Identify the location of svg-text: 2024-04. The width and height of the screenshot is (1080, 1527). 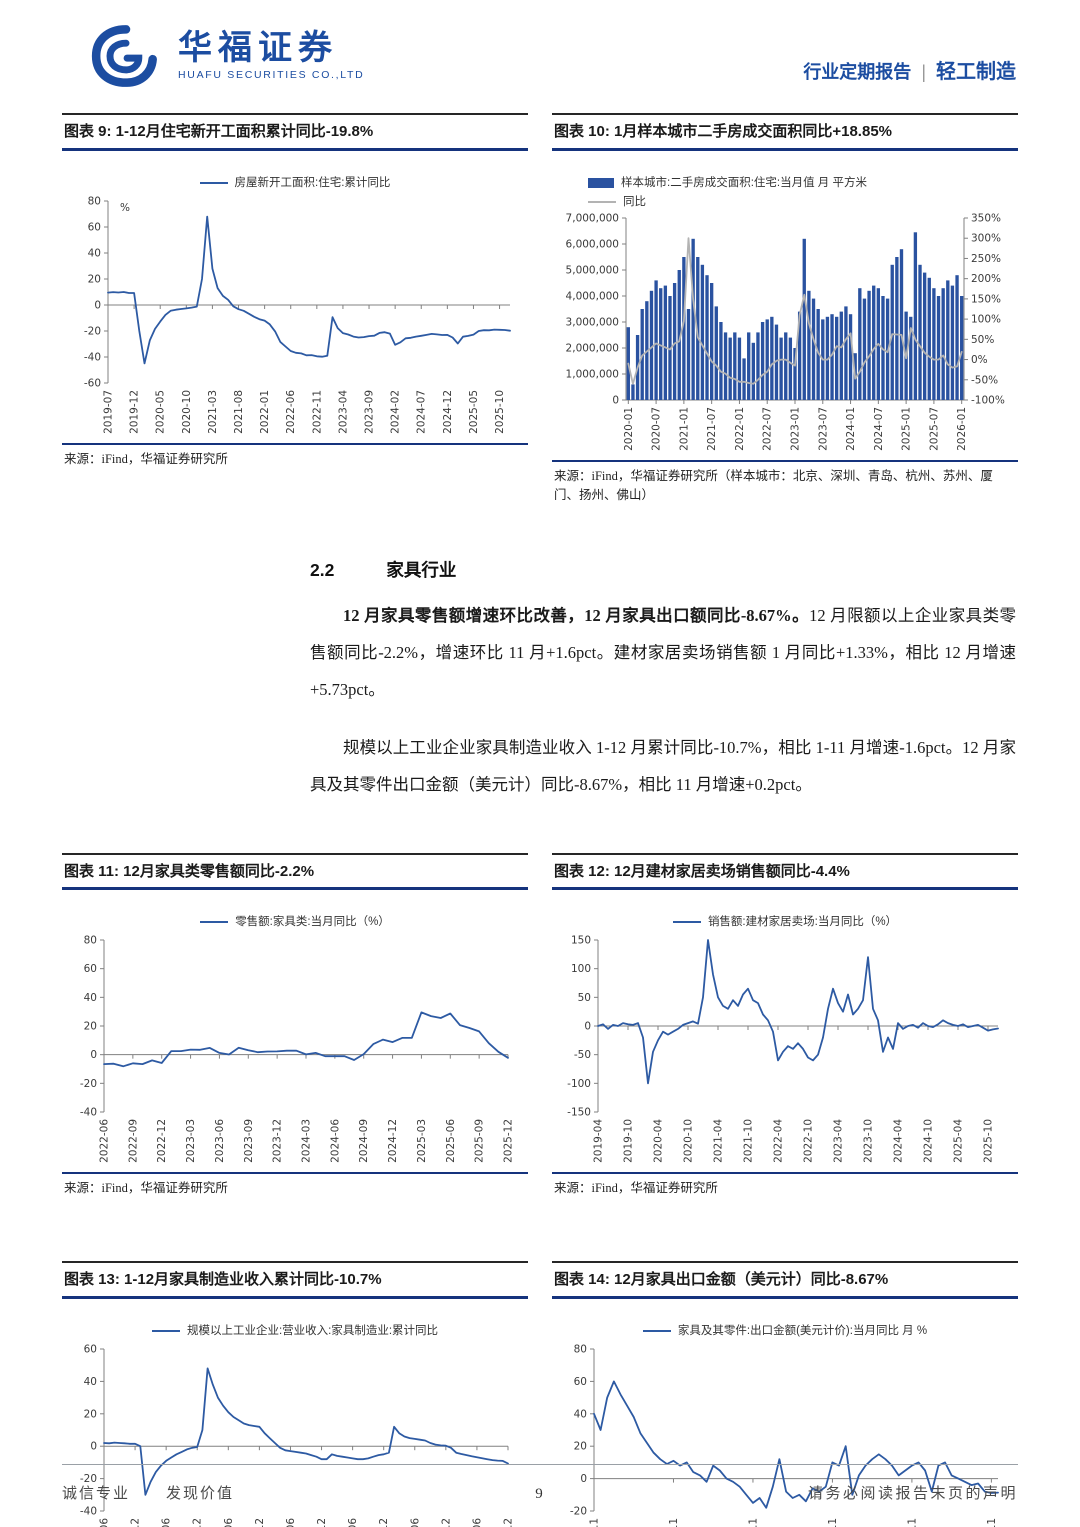
(899, 1141).